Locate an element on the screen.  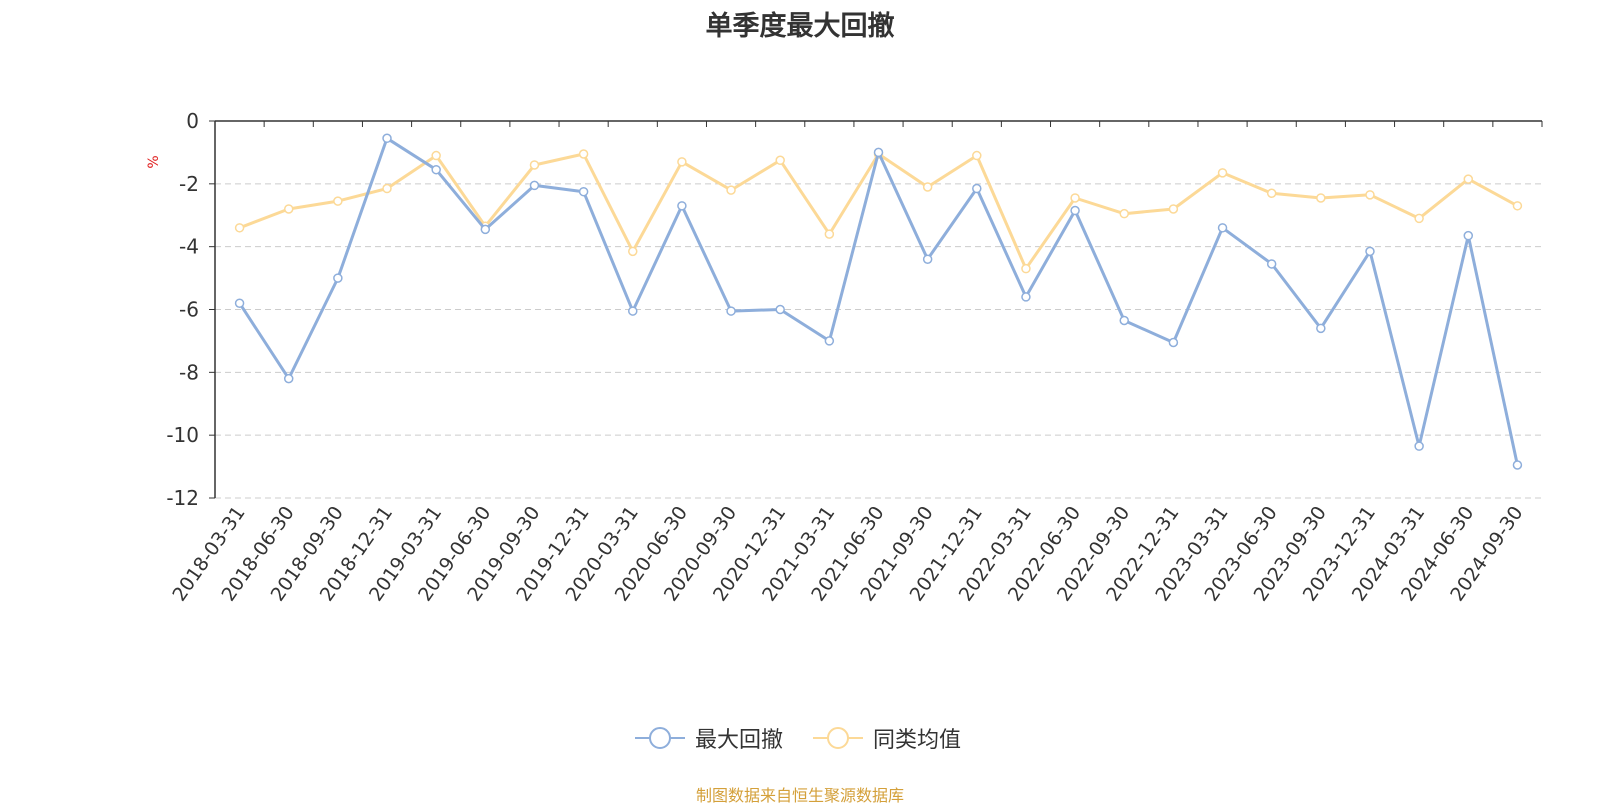
legend-item-max-drawdown: 最大回撤 is located at coordinates (709, 738).